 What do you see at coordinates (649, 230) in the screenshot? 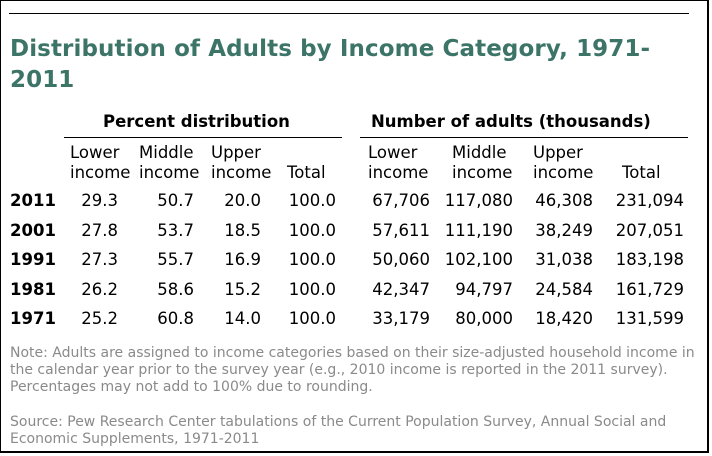
I see `cell-num-total: 207,051` at bounding box center [649, 230].